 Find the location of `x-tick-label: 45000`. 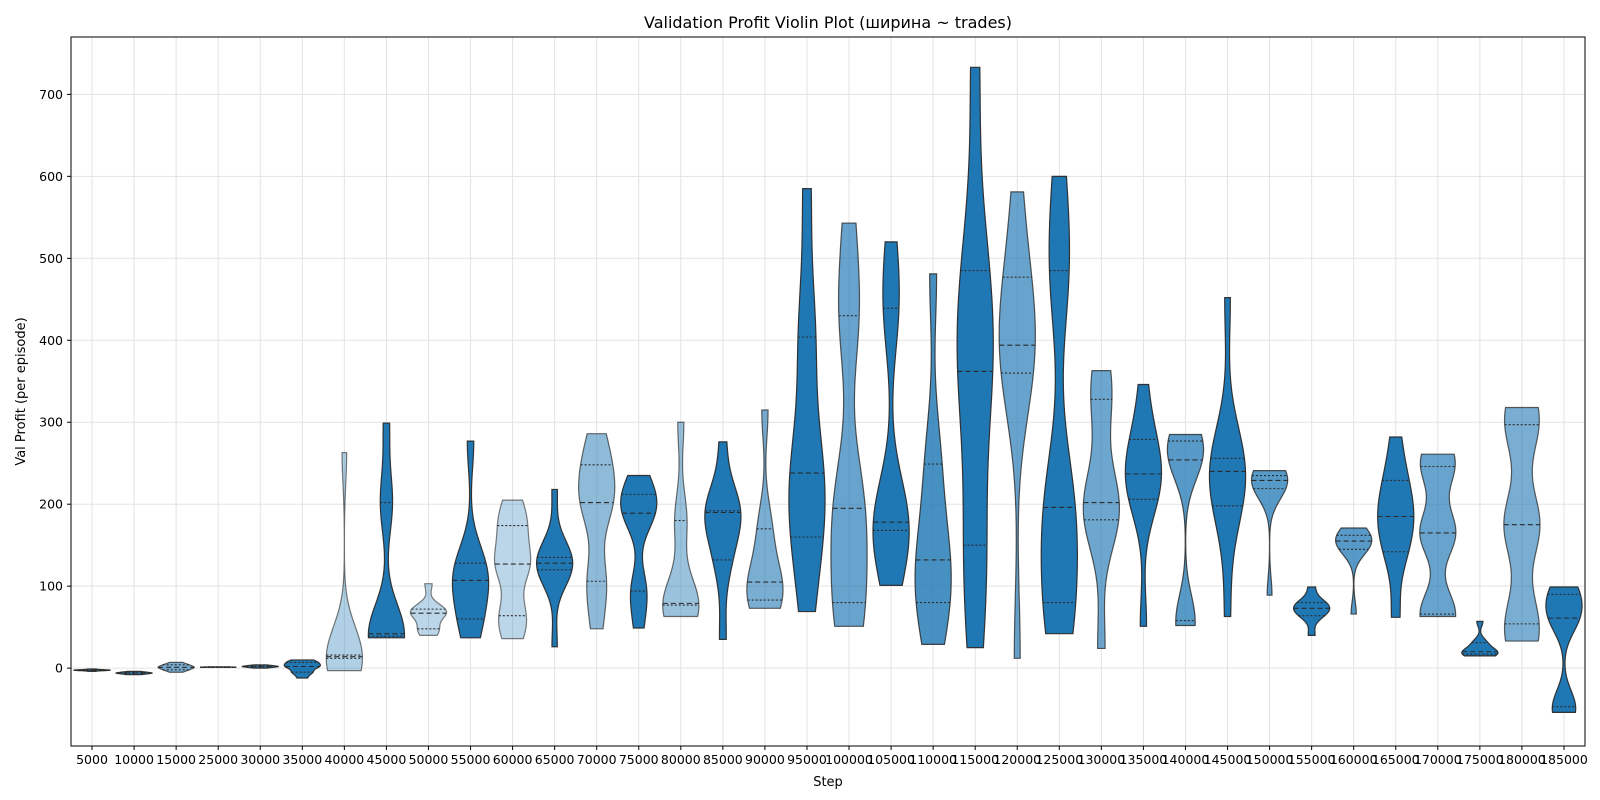

x-tick-label: 45000 is located at coordinates (387, 759).